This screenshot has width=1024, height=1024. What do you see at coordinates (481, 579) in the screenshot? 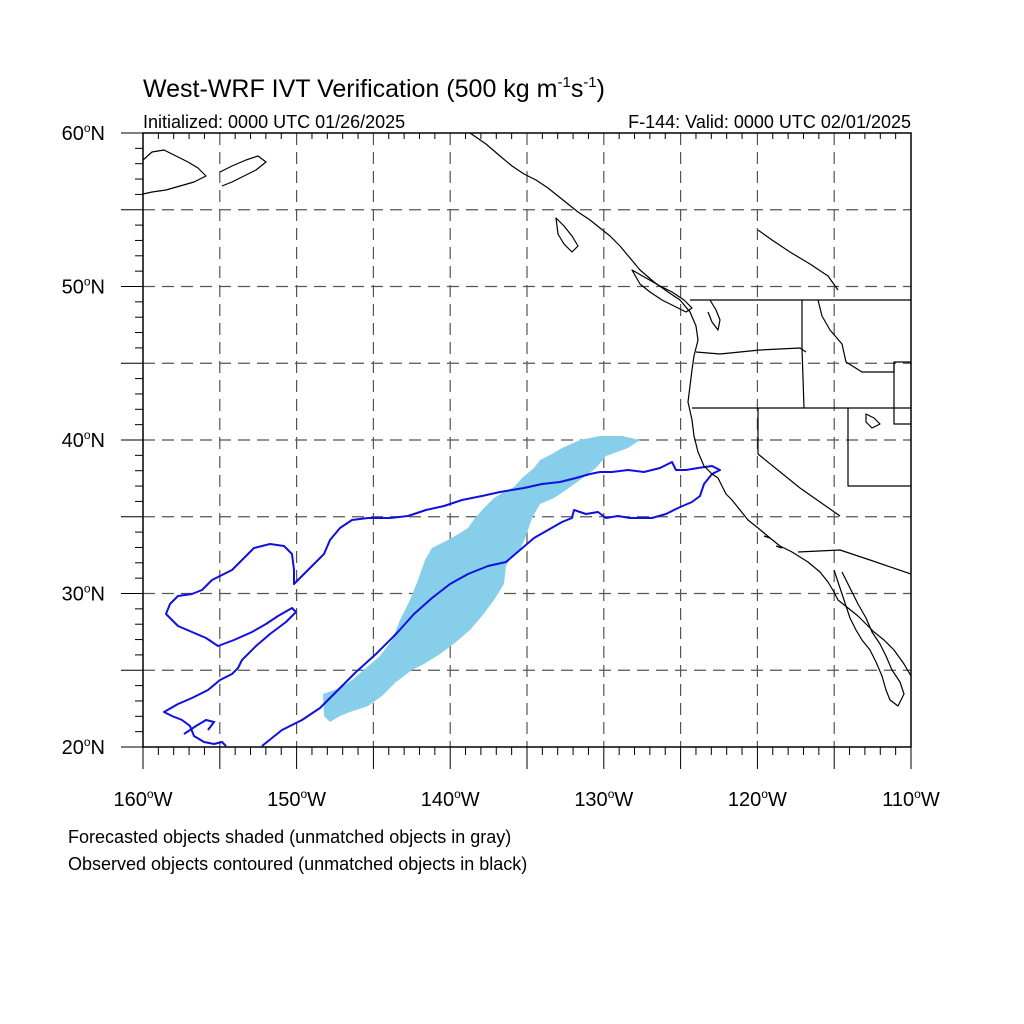
I see `forecast-ivt-object` at bounding box center [481, 579].